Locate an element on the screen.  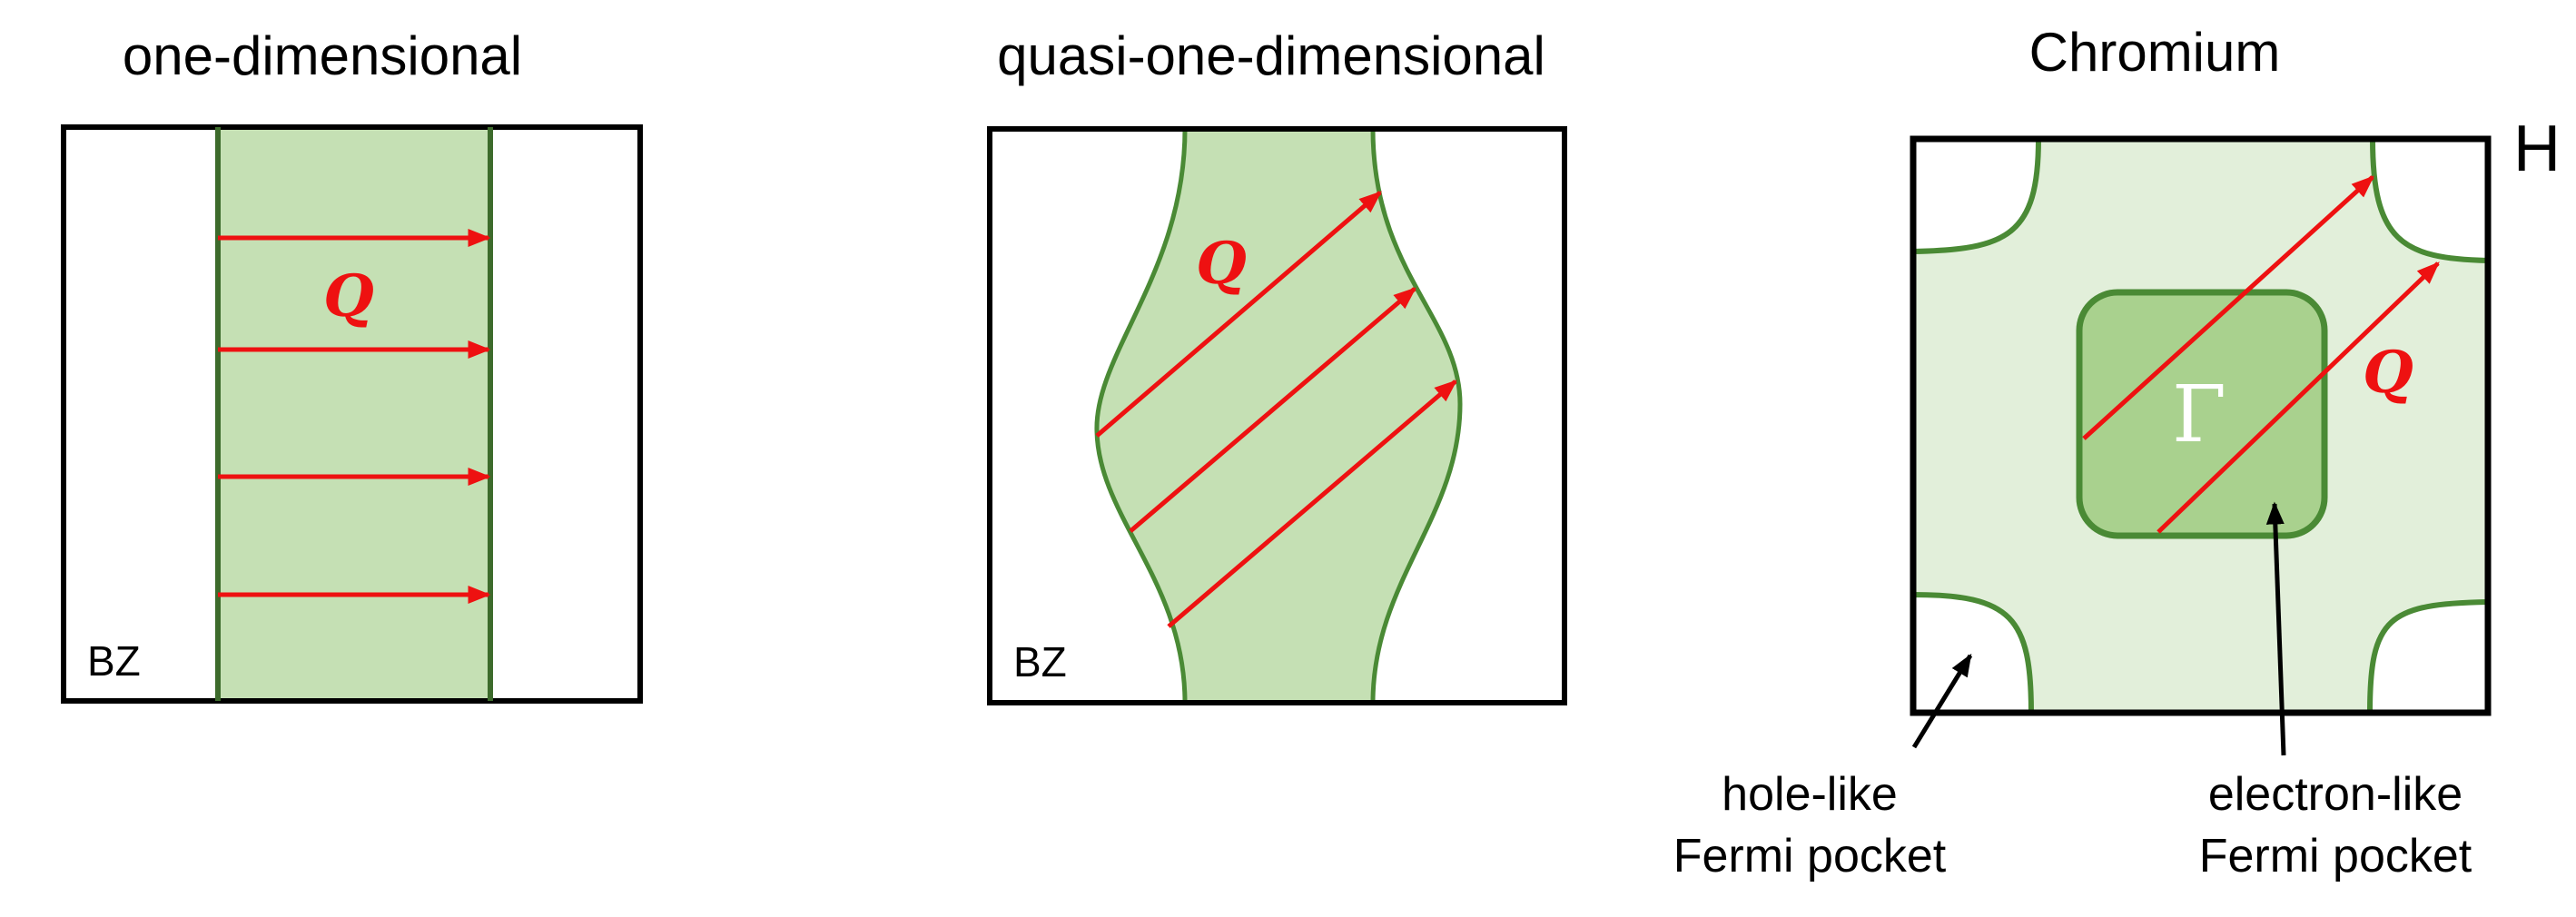
gamma-point-label: Γ is located at coordinates (2199, 415).